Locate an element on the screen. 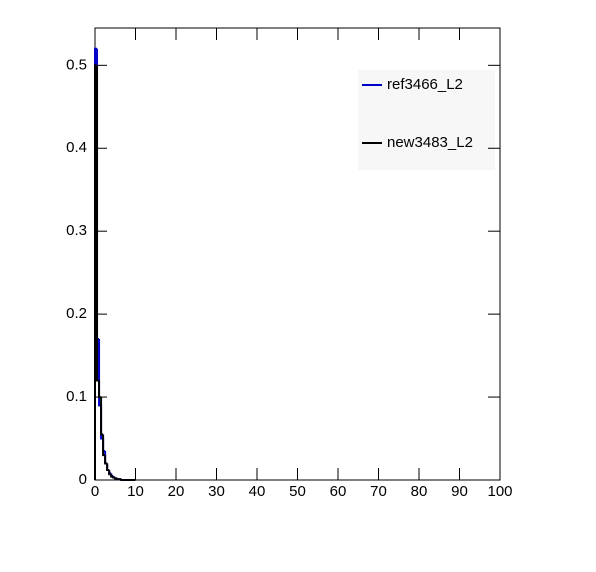 This screenshot has width=596, height=572. x-tick-label: 0 is located at coordinates (95, 491).